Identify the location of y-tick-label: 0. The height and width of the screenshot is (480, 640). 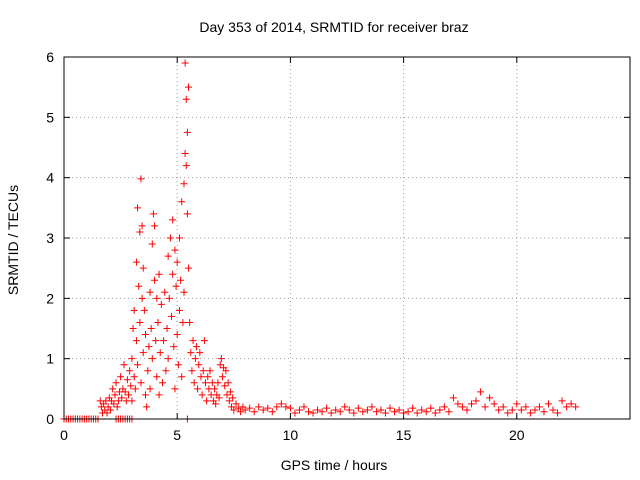
(50, 419).